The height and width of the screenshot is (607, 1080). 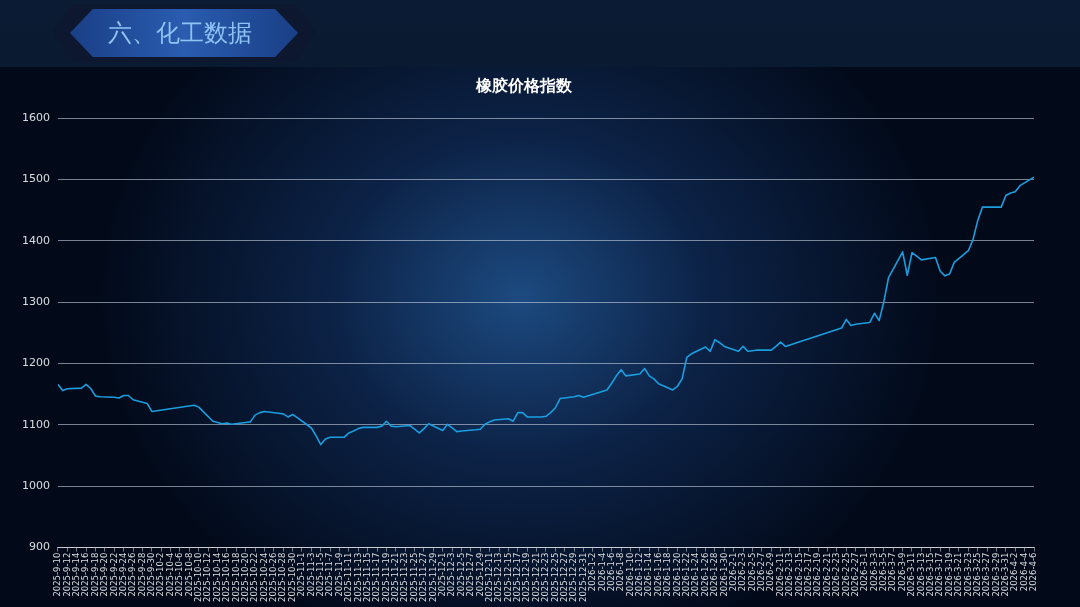 What do you see at coordinates (582, 577) in the screenshot?
I see `x-tick-label: 2025-12-31` at bounding box center [582, 577].